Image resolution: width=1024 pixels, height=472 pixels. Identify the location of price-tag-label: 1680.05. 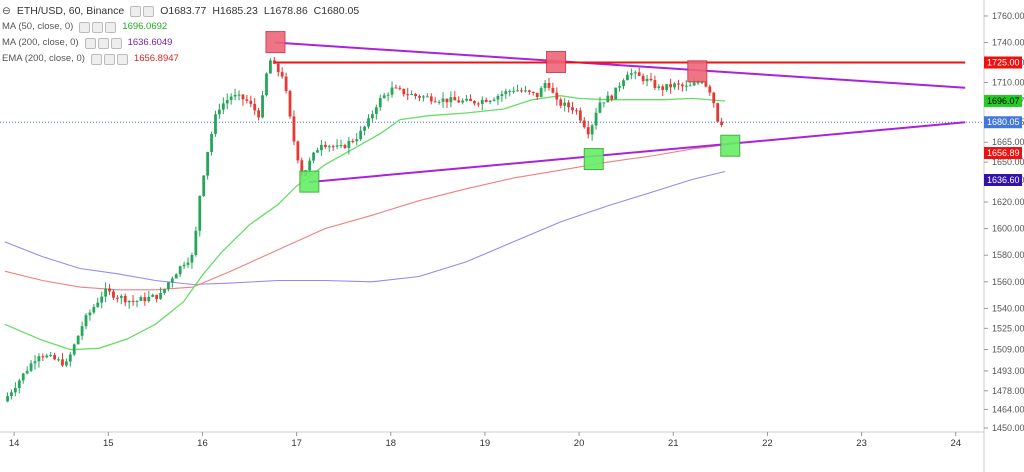
(1003, 122).